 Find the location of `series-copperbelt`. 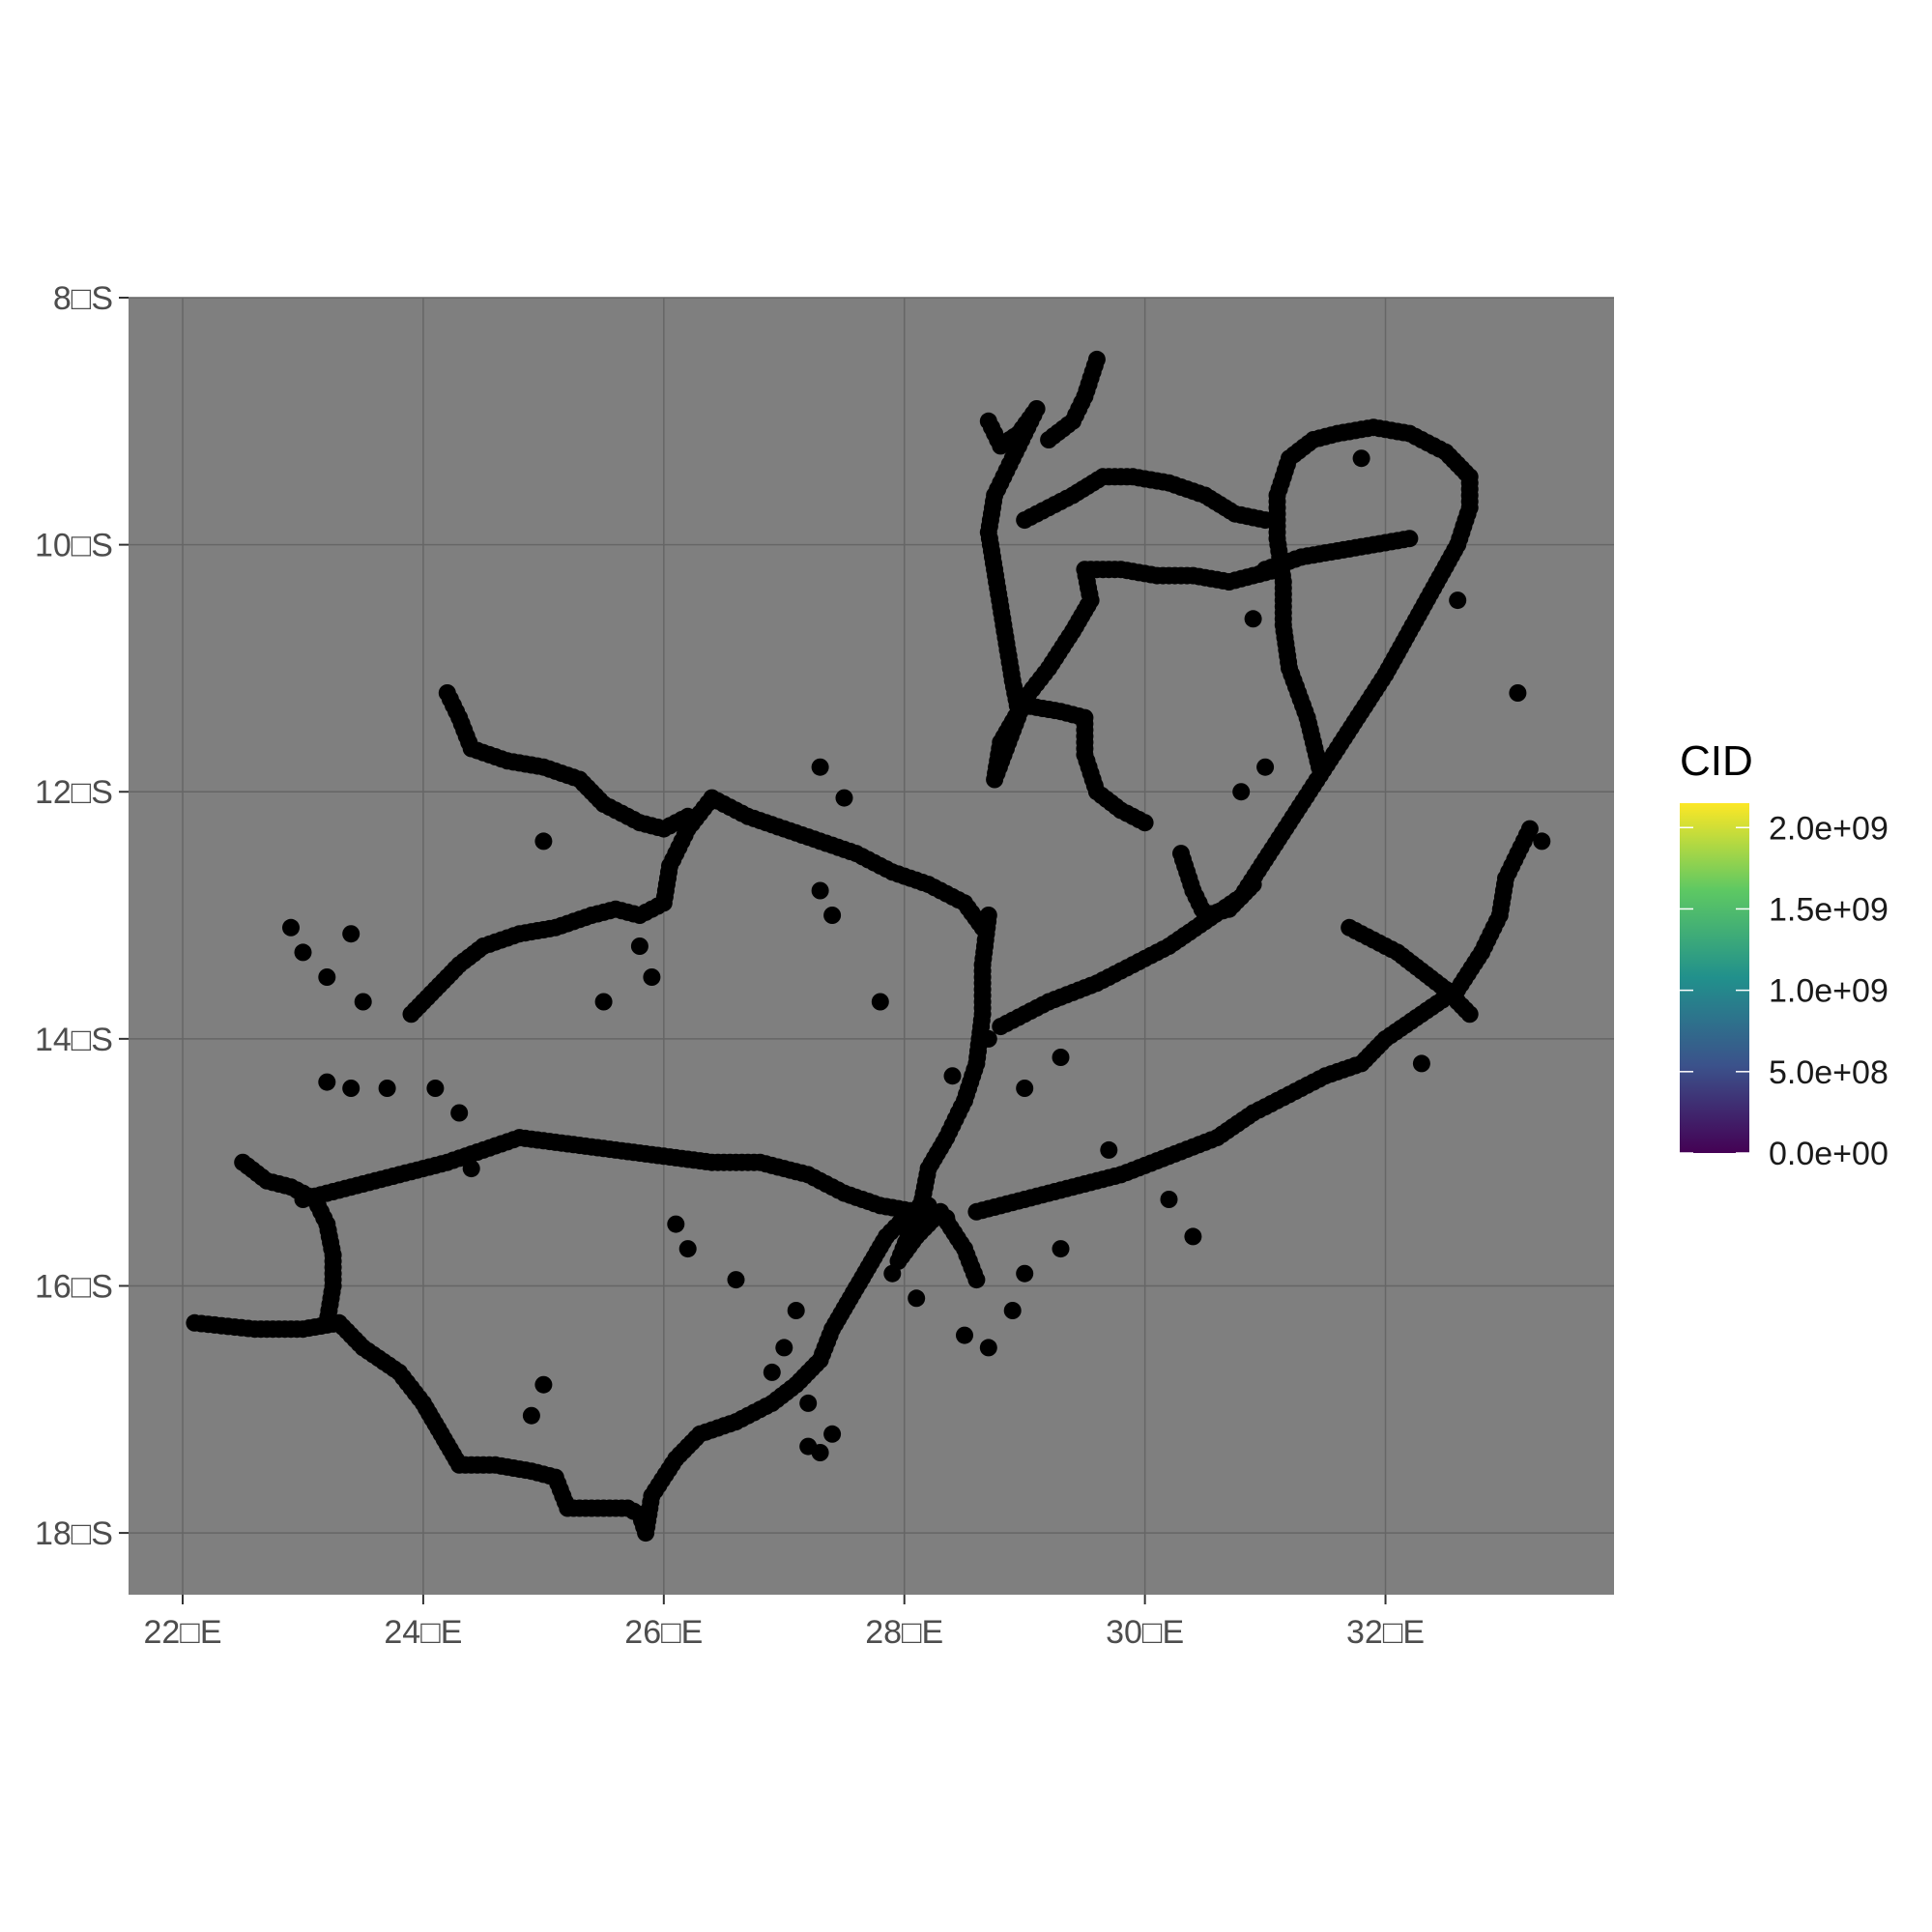

series-copperbelt is located at coordinates (943, 1098).